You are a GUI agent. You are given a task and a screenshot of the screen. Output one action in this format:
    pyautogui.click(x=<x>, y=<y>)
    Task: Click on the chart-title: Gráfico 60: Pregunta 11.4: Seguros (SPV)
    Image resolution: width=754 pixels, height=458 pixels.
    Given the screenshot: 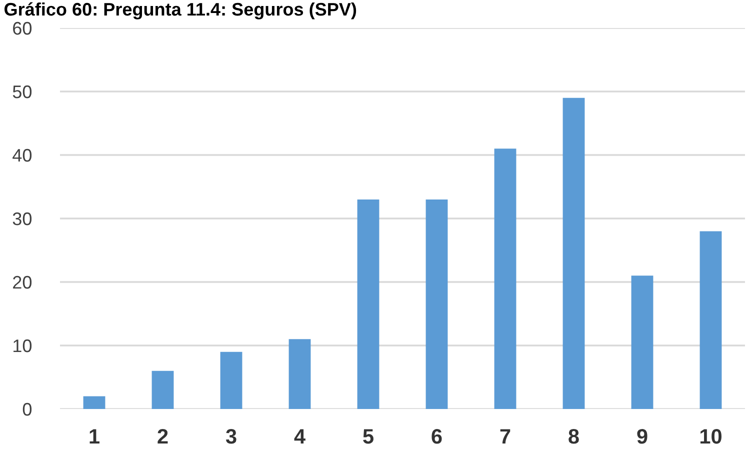 What is the action you would take?
    pyautogui.click(x=180, y=11)
    